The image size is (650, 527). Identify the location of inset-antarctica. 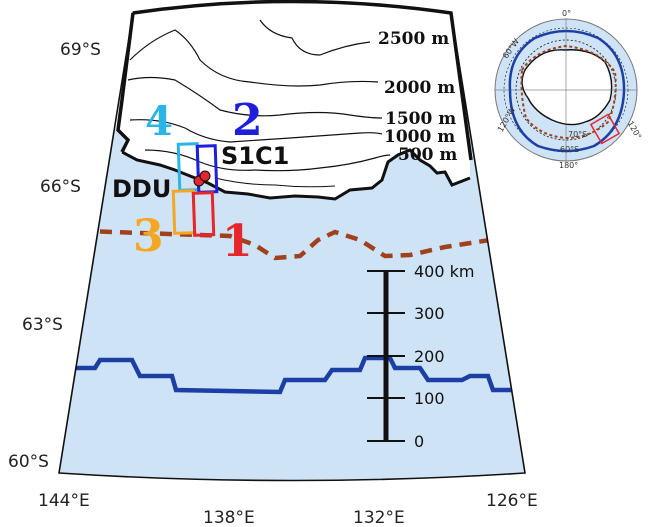
(567, 87).